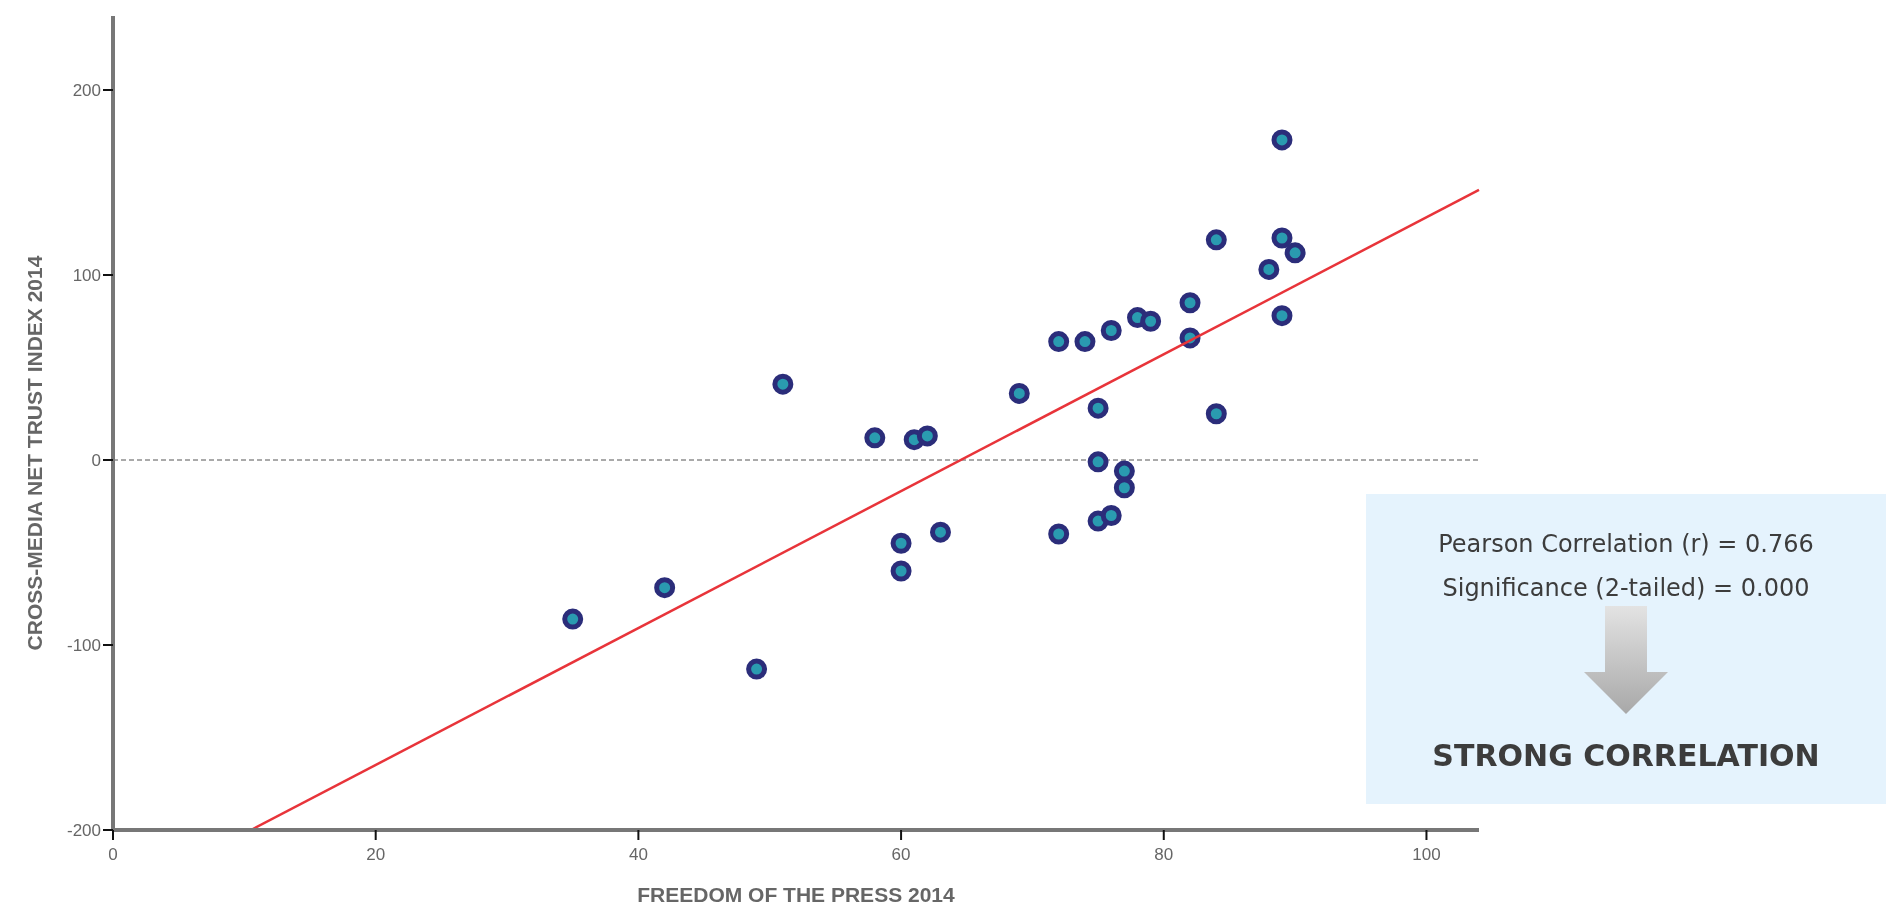  What do you see at coordinates (34, 453) in the screenshot?
I see `y-axis-title: CROSS-MEDIA NET TRUST INDEX 2014` at bounding box center [34, 453].